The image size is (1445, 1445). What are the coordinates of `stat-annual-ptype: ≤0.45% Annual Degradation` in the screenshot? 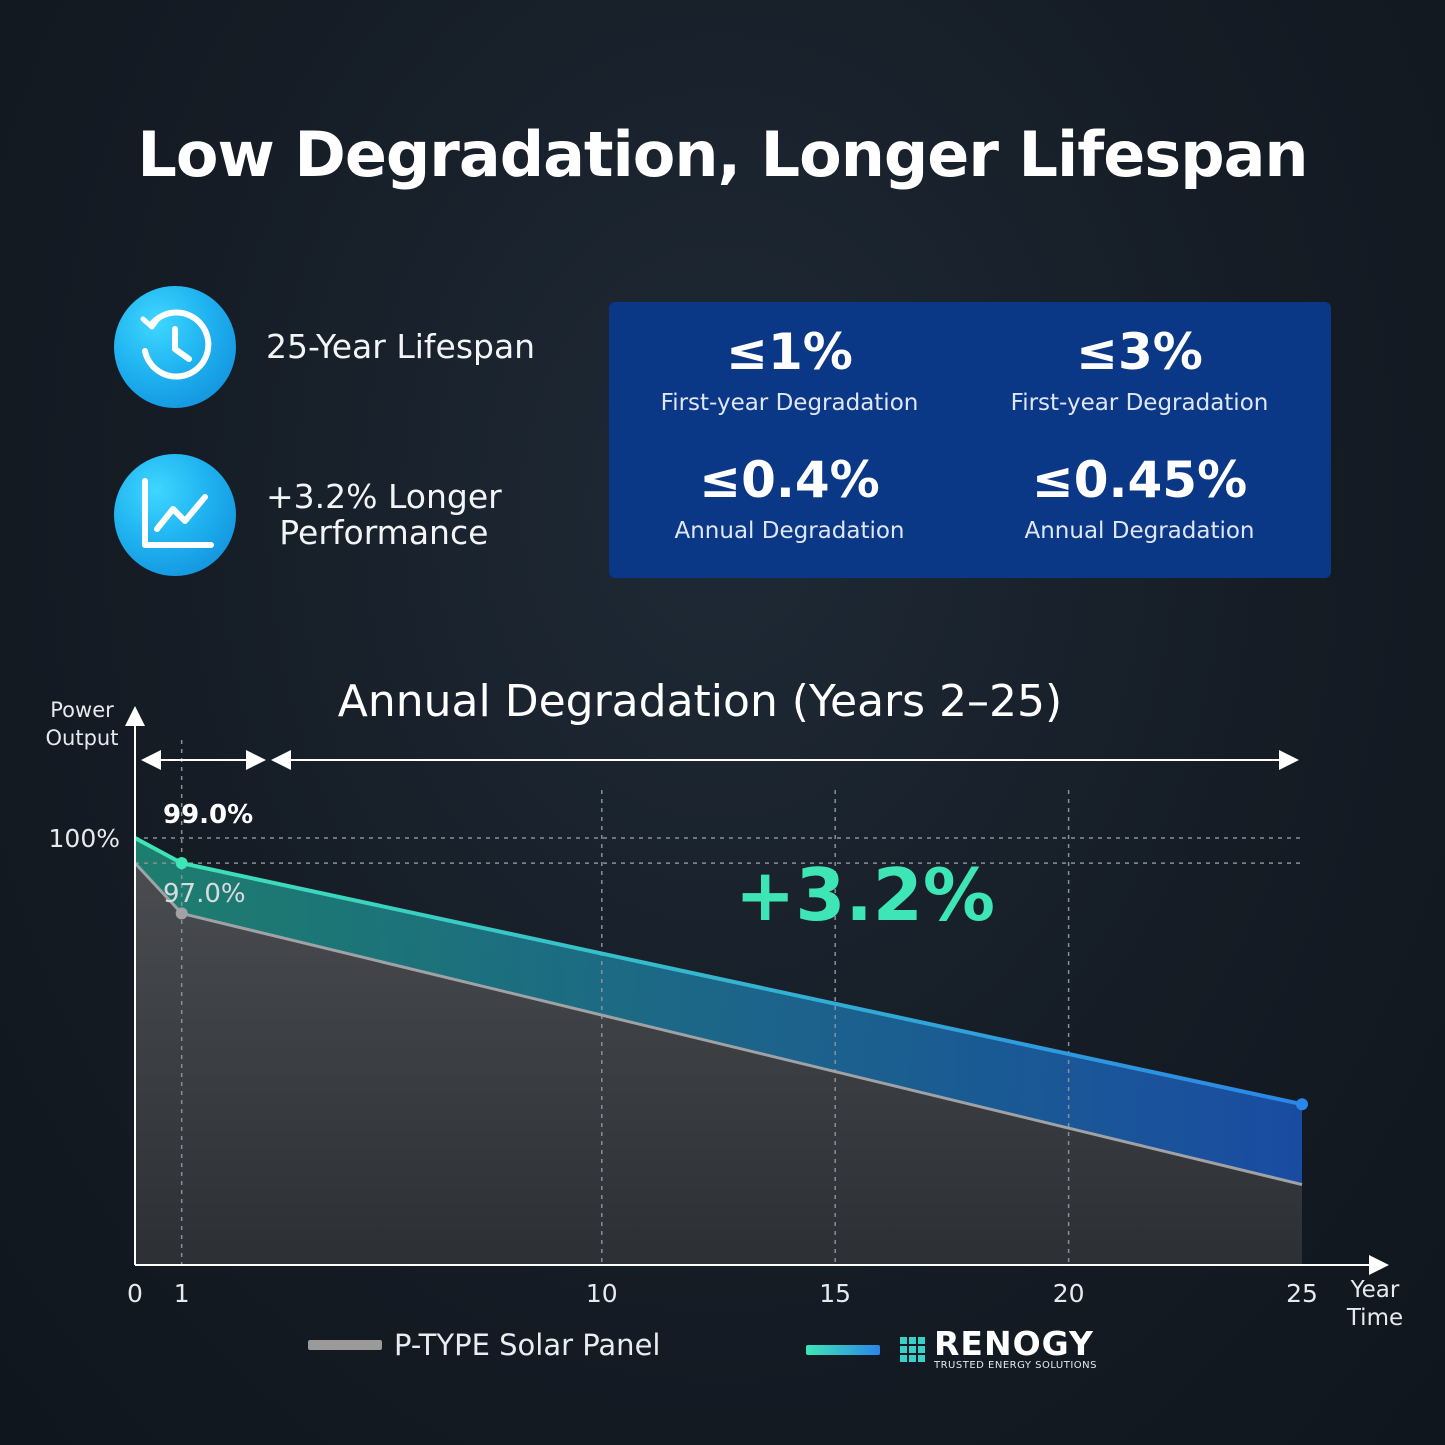 It's located at (1139, 498).